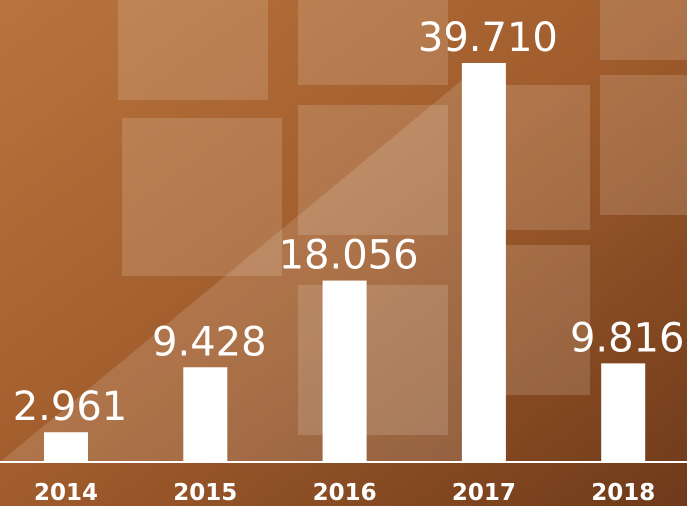  I want to click on value-label: 2.961, so click(70, 407).